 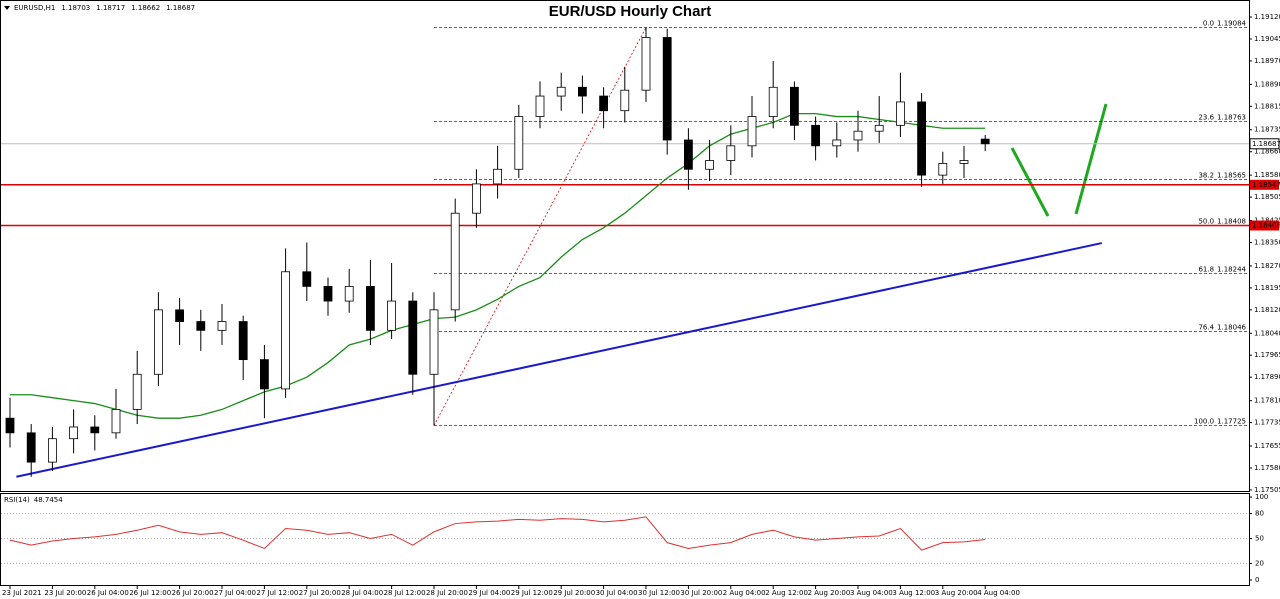 What do you see at coordinates (1206, 328) in the screenshot?
I see `fib-ratio: 76.4` at bounding box center [1206, 328].